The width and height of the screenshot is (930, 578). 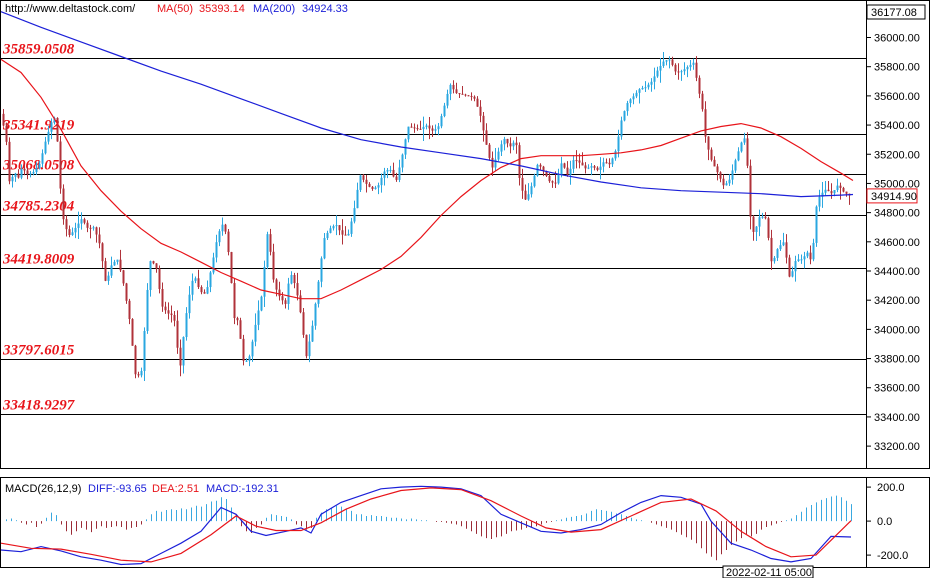 I want to click on ma200-value: 34924.33, so click(x=325, y=9).